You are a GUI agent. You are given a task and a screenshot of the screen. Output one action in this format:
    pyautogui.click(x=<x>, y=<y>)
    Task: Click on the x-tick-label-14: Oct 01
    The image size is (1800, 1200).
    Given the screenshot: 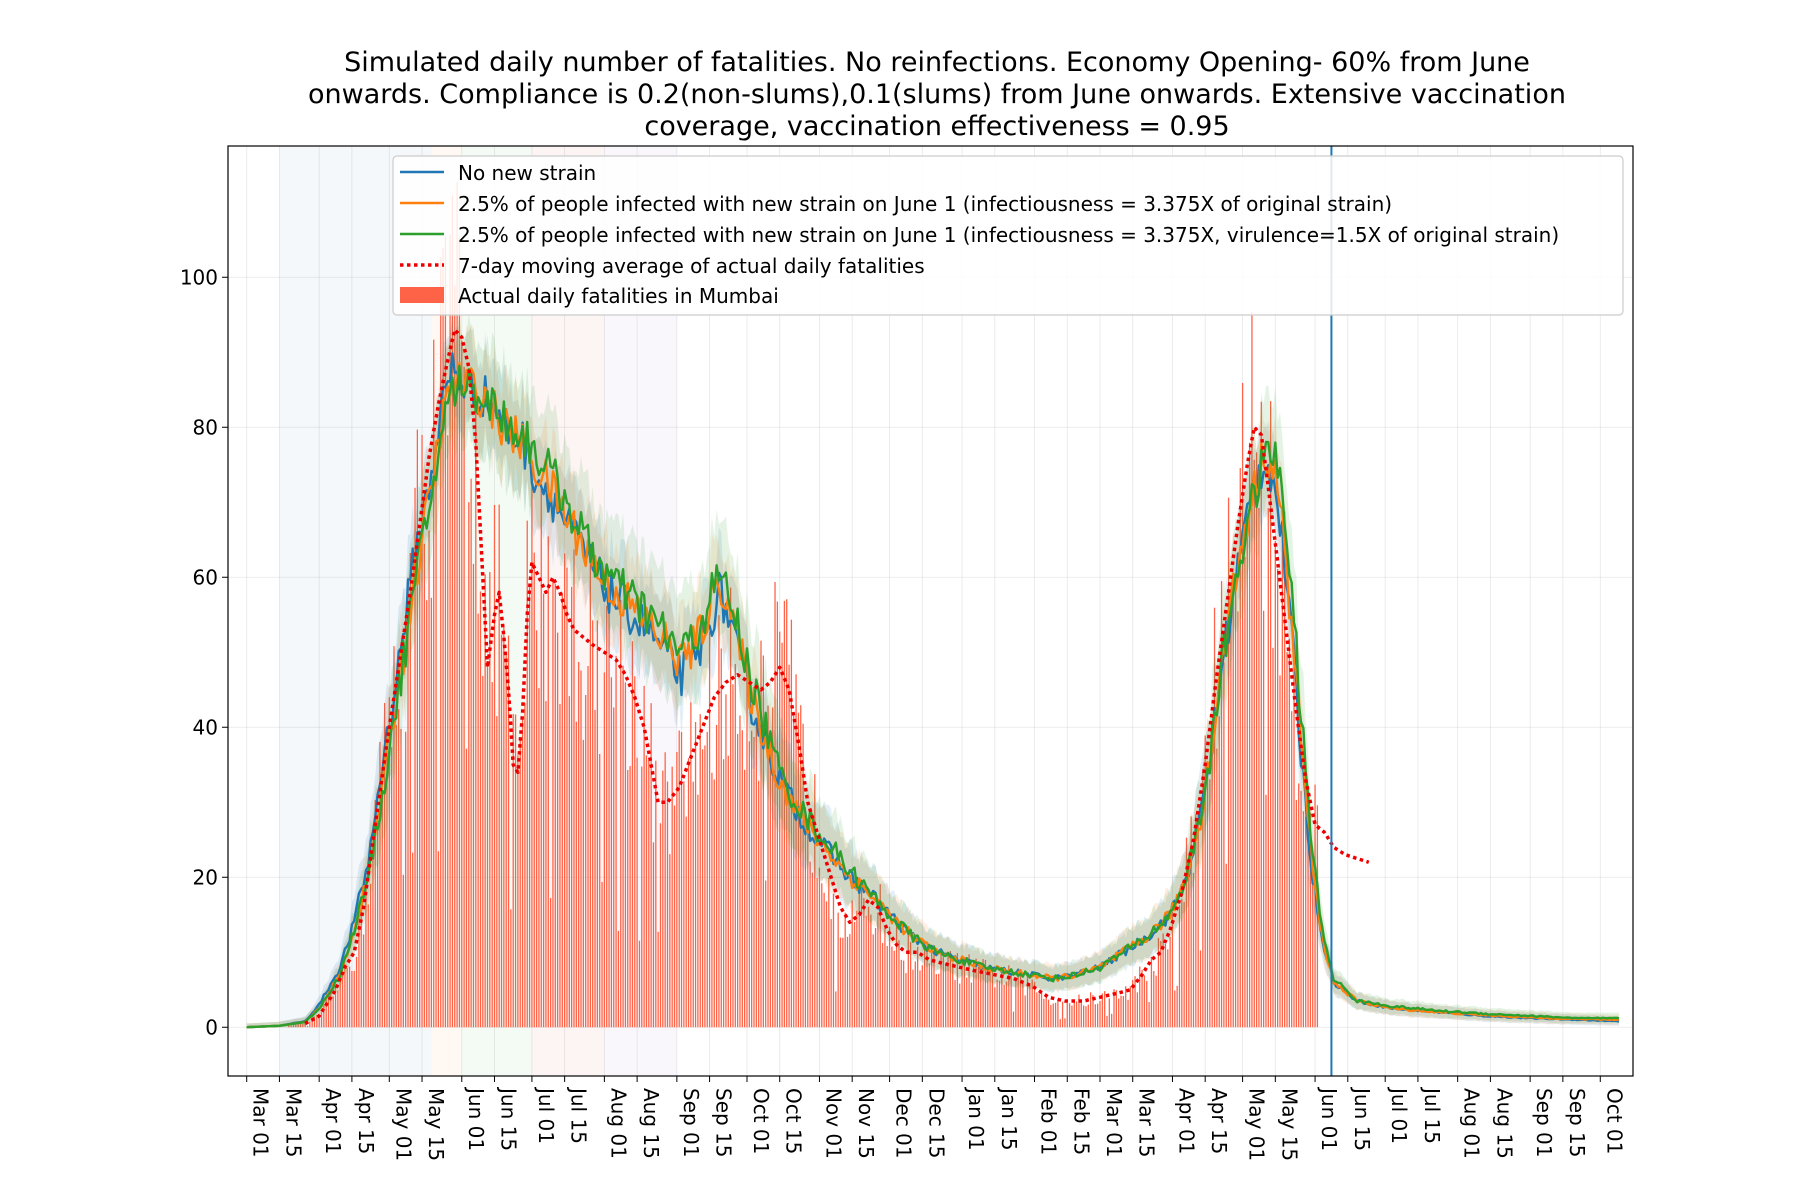 What is the action you would take?
    pyautogui.click(x=761, y=1121)
    